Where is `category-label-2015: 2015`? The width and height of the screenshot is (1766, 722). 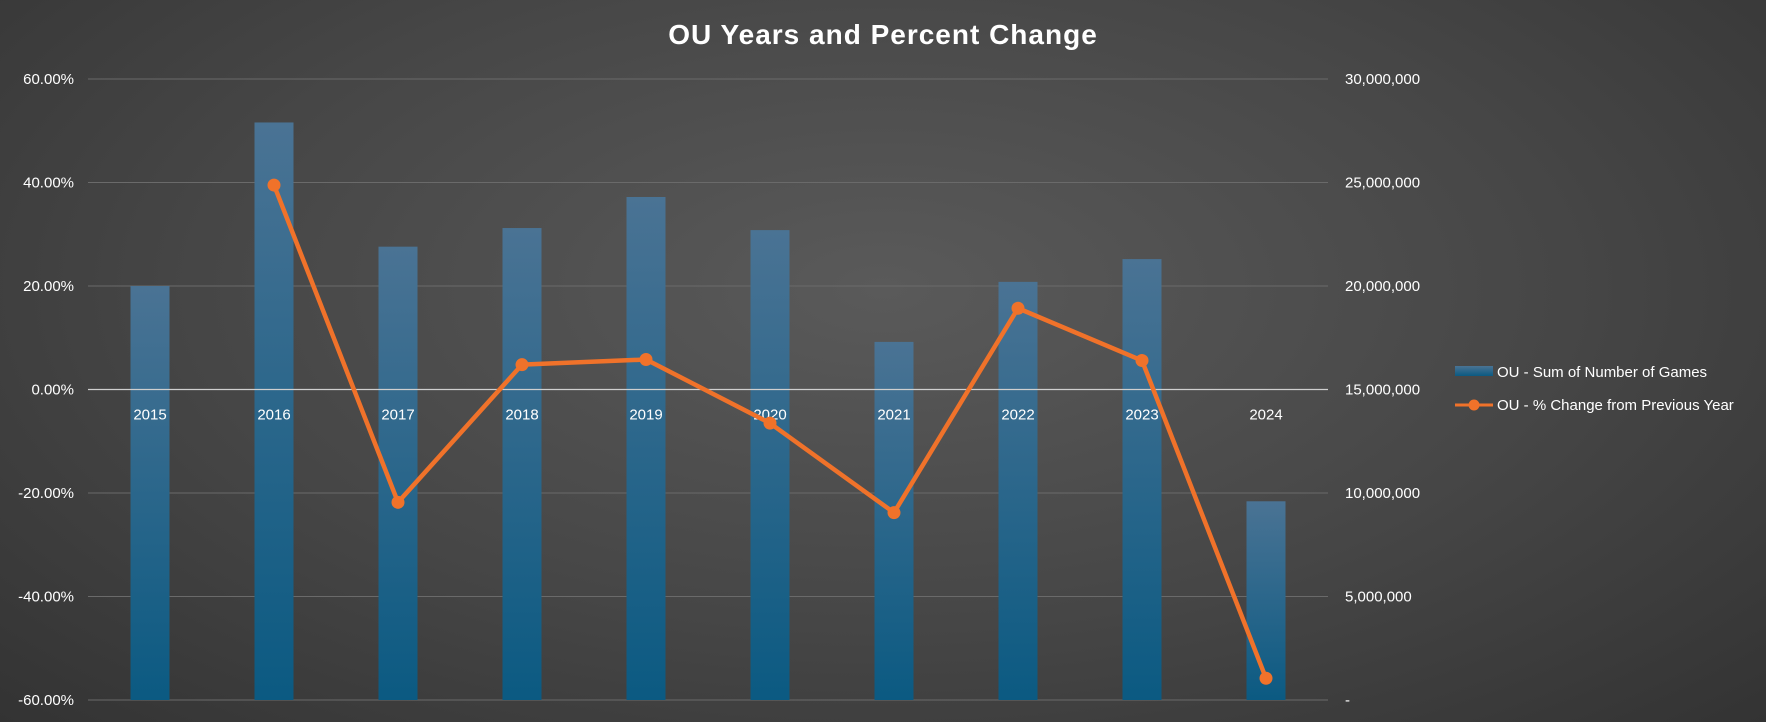 category-label-2015: 2015 is located at coordinates (149, 415).